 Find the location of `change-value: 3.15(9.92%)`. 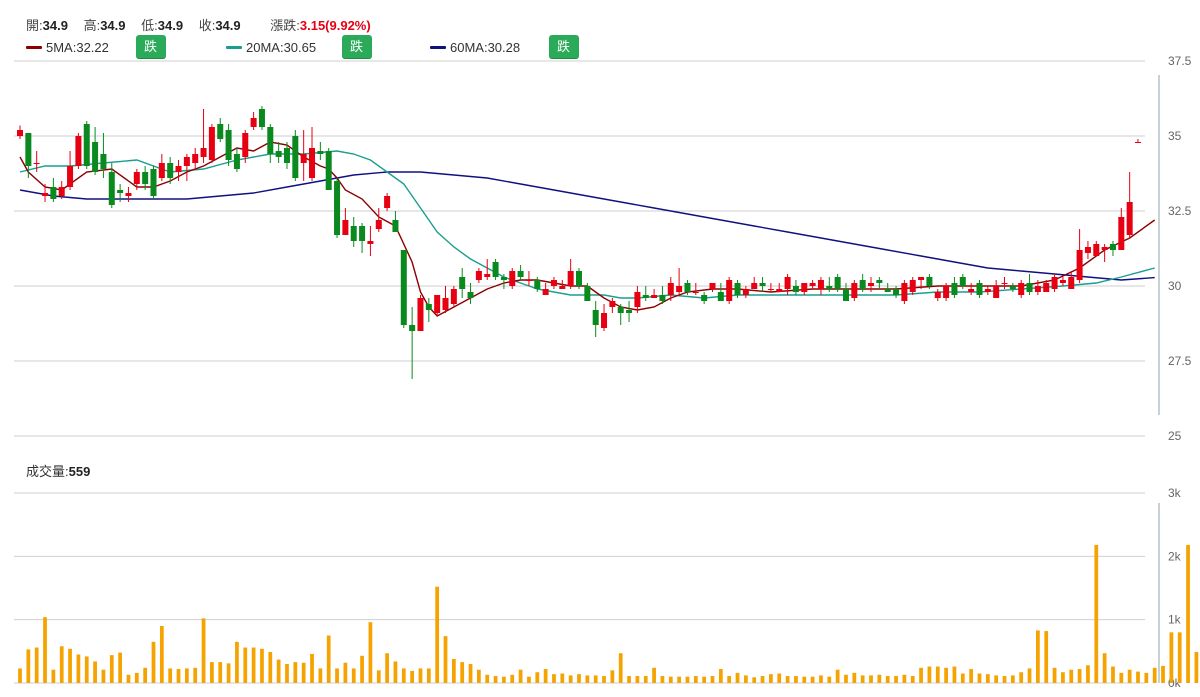

change-value: 3.15(9.92%) is located at coordinates (335, 25).